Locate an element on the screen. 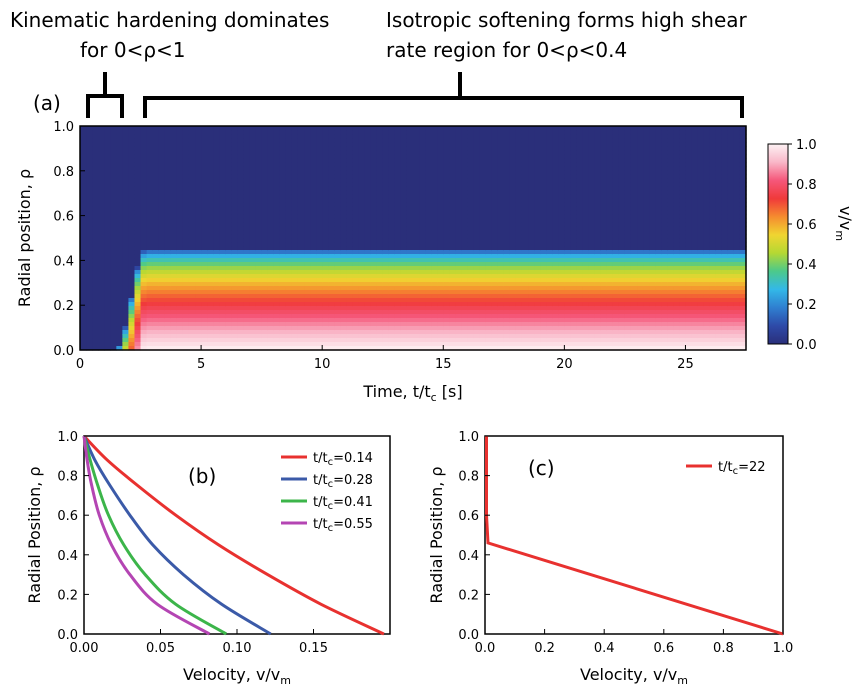 Image resolution: width=855 pixels, height=689 pixels. annotation-isotropic-line1: Isotropic softening forms high shear is located at coordinates (567, 20).